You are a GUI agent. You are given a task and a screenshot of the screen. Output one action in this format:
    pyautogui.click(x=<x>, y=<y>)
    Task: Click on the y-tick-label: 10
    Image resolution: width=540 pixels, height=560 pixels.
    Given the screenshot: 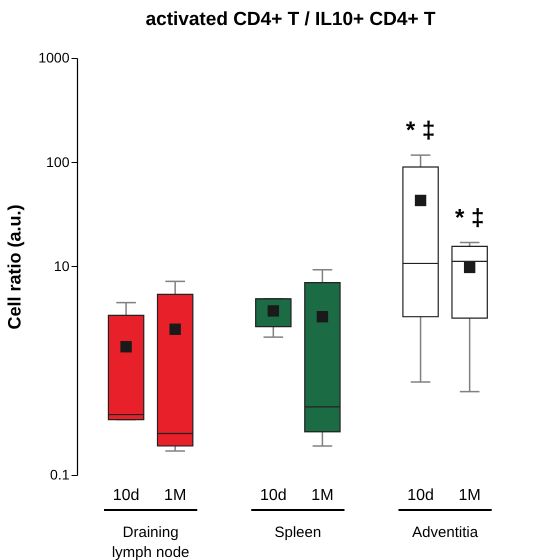 What is the action you would take?
    pyautogui.click(x=62, y=266)
    